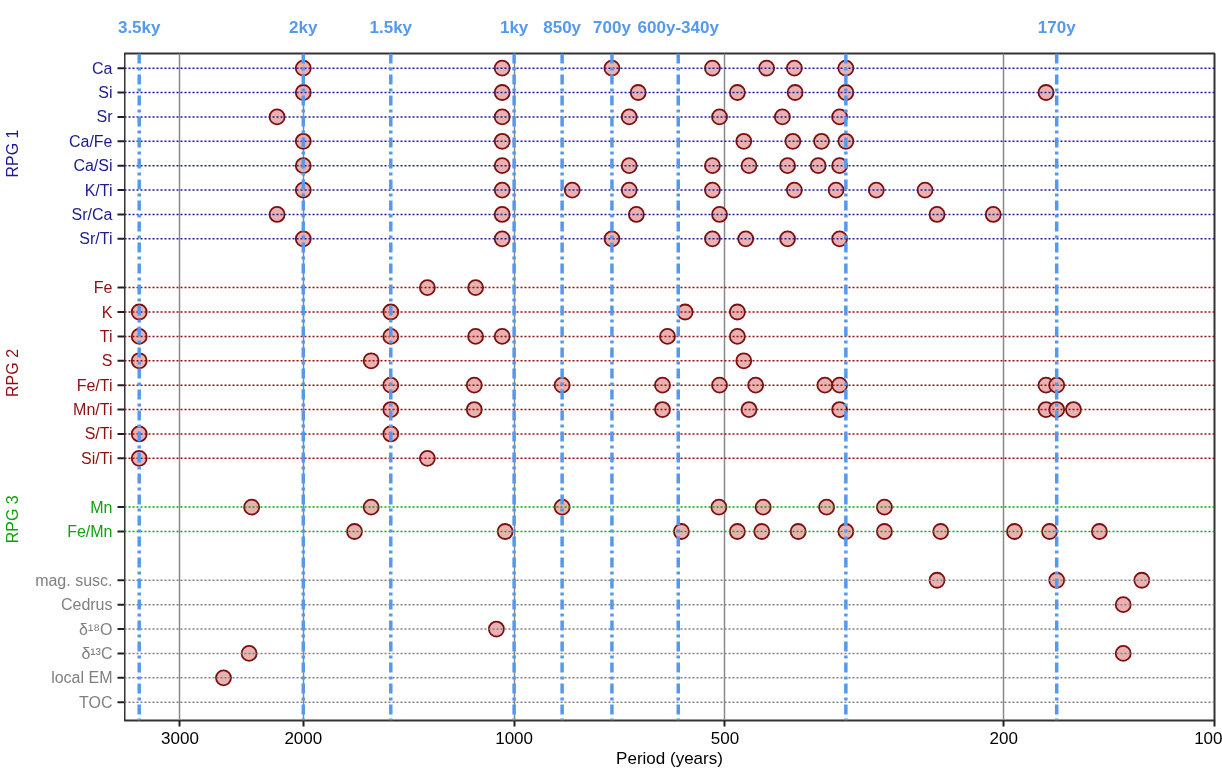  What do you see at coordinates (107, 361) in the screenshot?
I see `y-tick-label: S` at bounding box center [107, 361].